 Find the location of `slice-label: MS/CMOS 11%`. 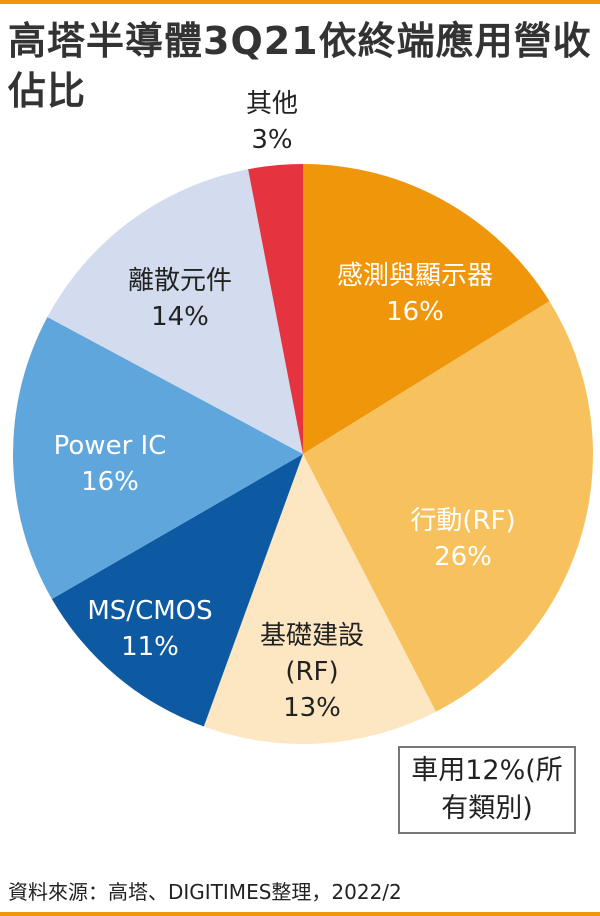

slice-label: MS/CMOS 11% is located at coordinates (149, 629).